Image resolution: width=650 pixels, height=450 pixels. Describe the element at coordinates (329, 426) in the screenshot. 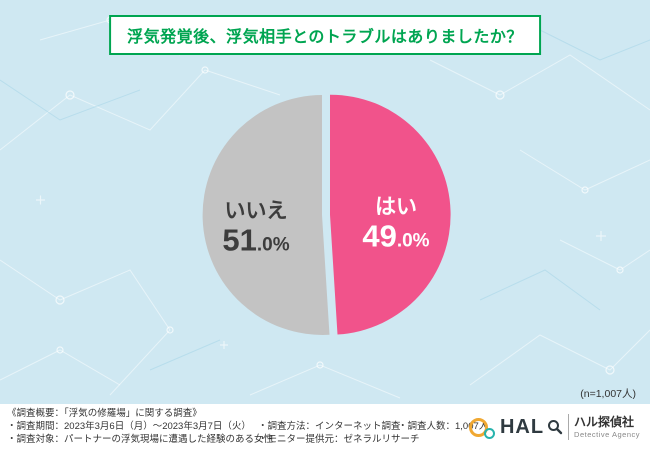

I see `survey-method-text: ・調査方法：インターネット調査` at that location.